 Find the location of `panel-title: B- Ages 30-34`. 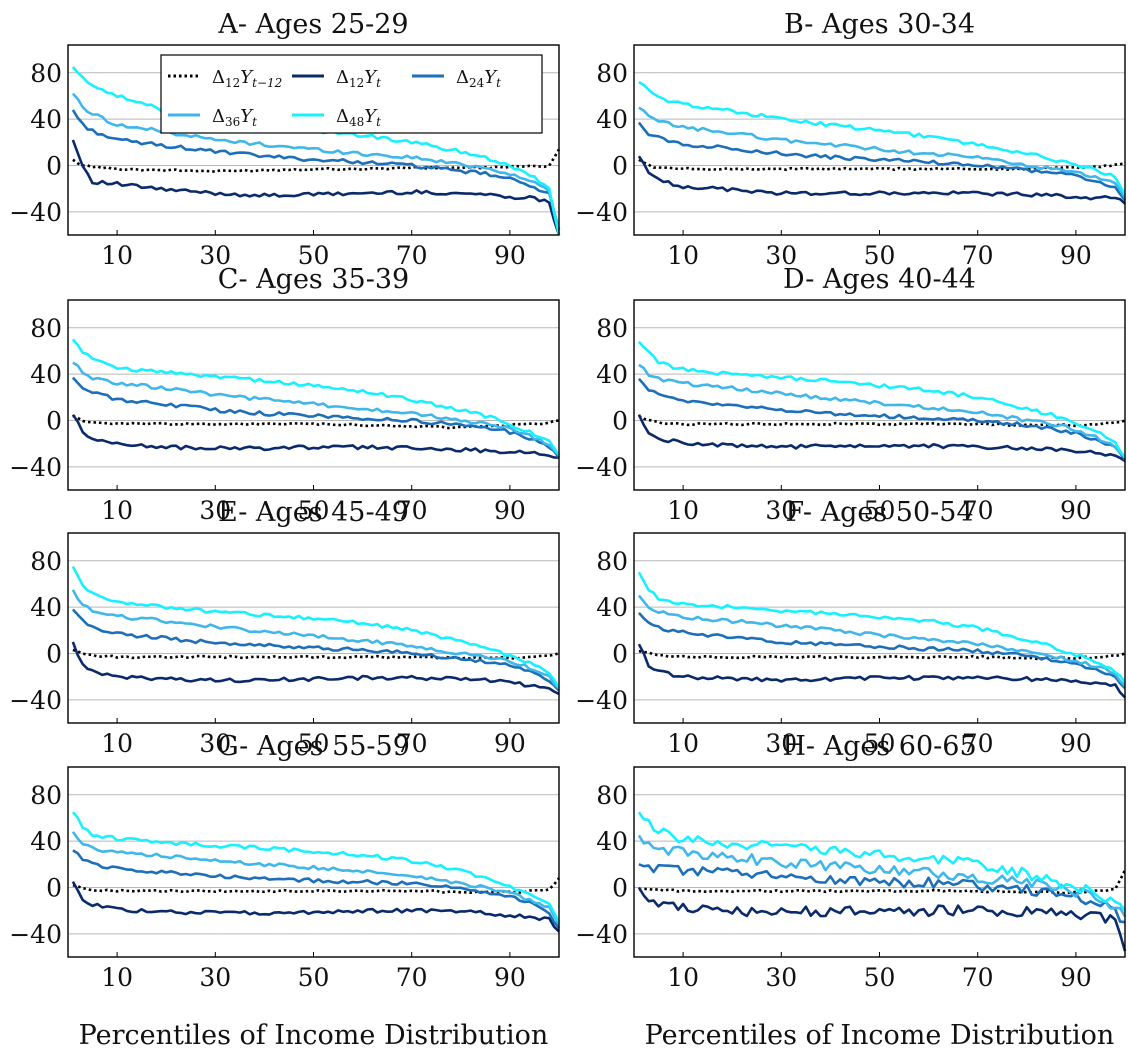

panel-title: B- Ages 30-34 is located at coordinates (879, 24).